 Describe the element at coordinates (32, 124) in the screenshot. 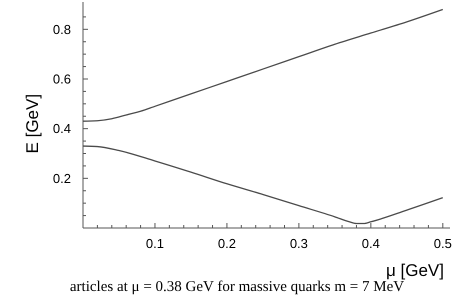

I see `y-axis-title: E [GeV]` at that location.